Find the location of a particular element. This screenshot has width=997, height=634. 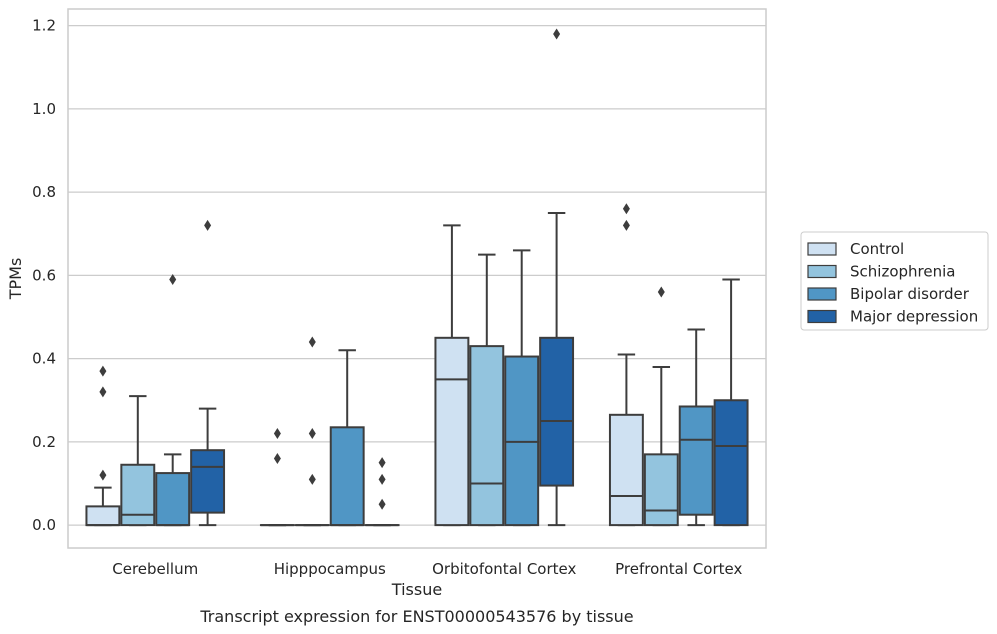

x-tick-label: Hipppocampus is located at coordinates (330, 569).